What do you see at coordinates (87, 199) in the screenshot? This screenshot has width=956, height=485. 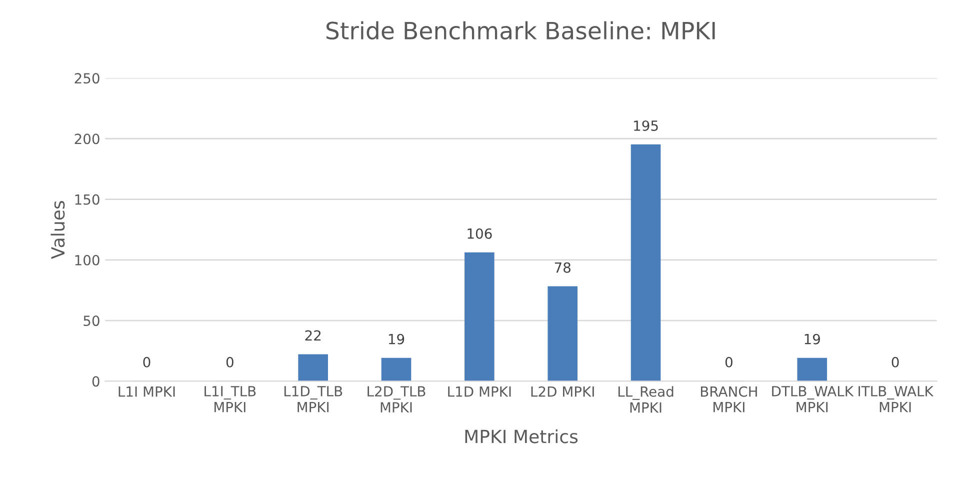 I see `y-tick-label: 150` at bounding box center [87, 199].